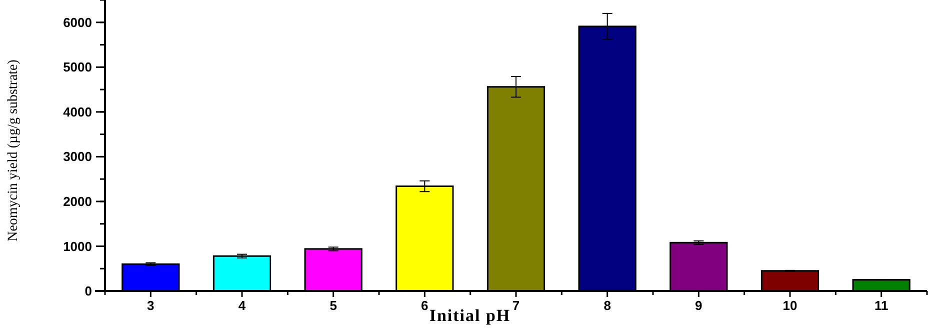  What do you see at coordinates (13, 150) in the screenshot?
I see `y-axis-title: Neomycin yield (µg/g substrate)` at bounding box center [13, 150].